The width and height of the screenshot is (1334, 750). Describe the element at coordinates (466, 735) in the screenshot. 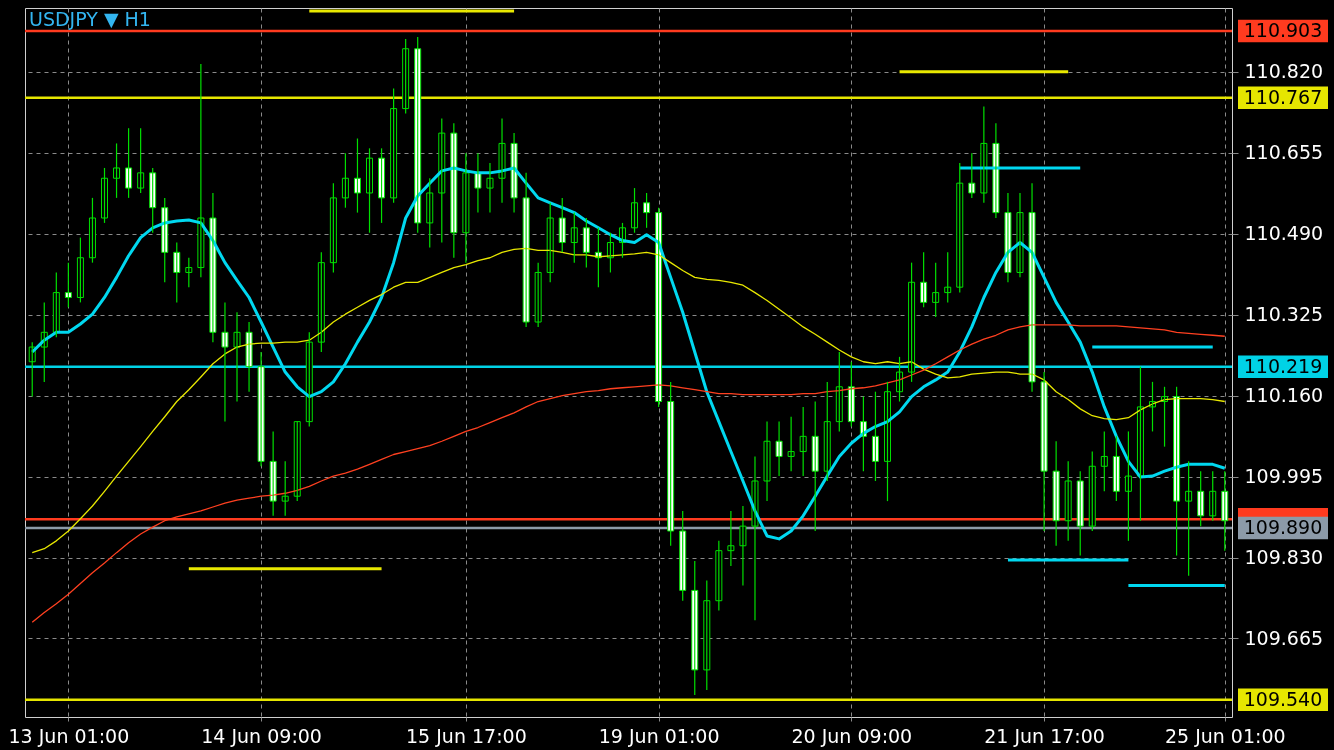

I see `x-tick-label: 15 Jun 17:00` at that location.